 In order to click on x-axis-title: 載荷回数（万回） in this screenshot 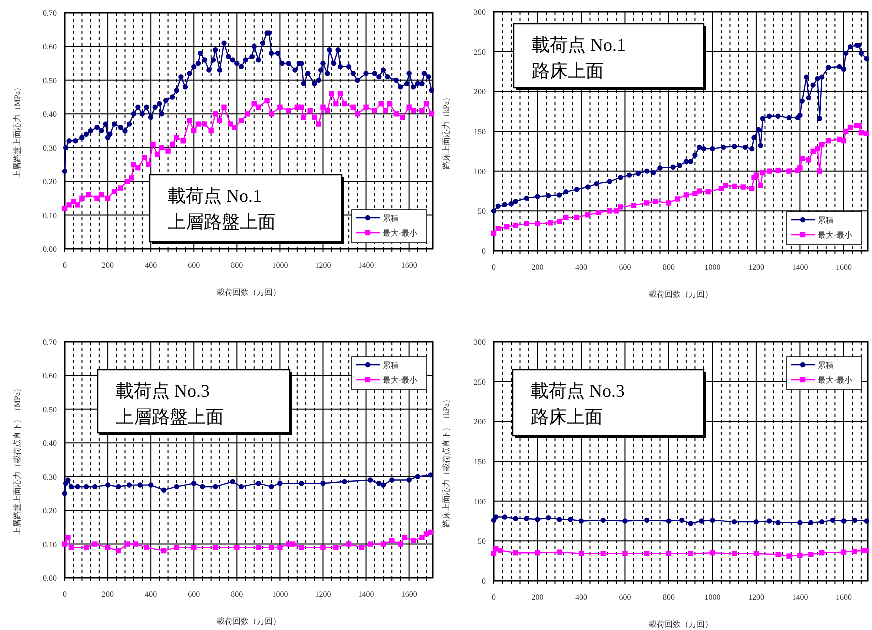, I will do `click(681, 294)`.